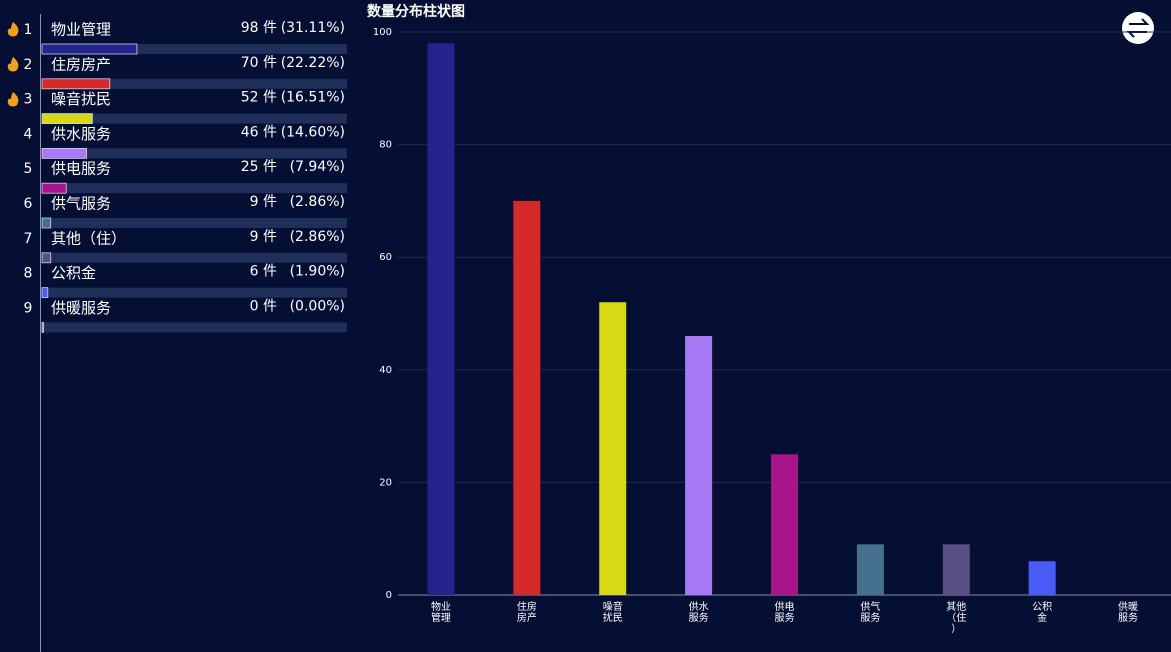 The image size is (1171, 652). What do you see at coordinates (313, 63) in the screenshot?
I see `percent-label: (22.22%)` at bounding box center [313, 63].